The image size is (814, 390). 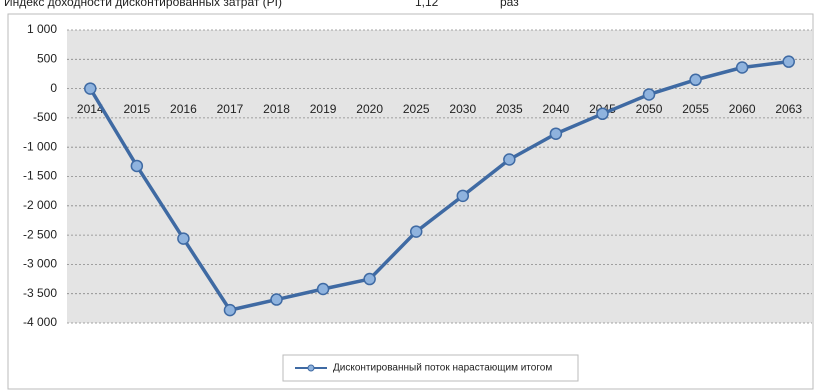 What do you see at coordinates (40, 176) in the screenshot?
I see `y-tick-label: -1 500` at bounding box center [40, 176].